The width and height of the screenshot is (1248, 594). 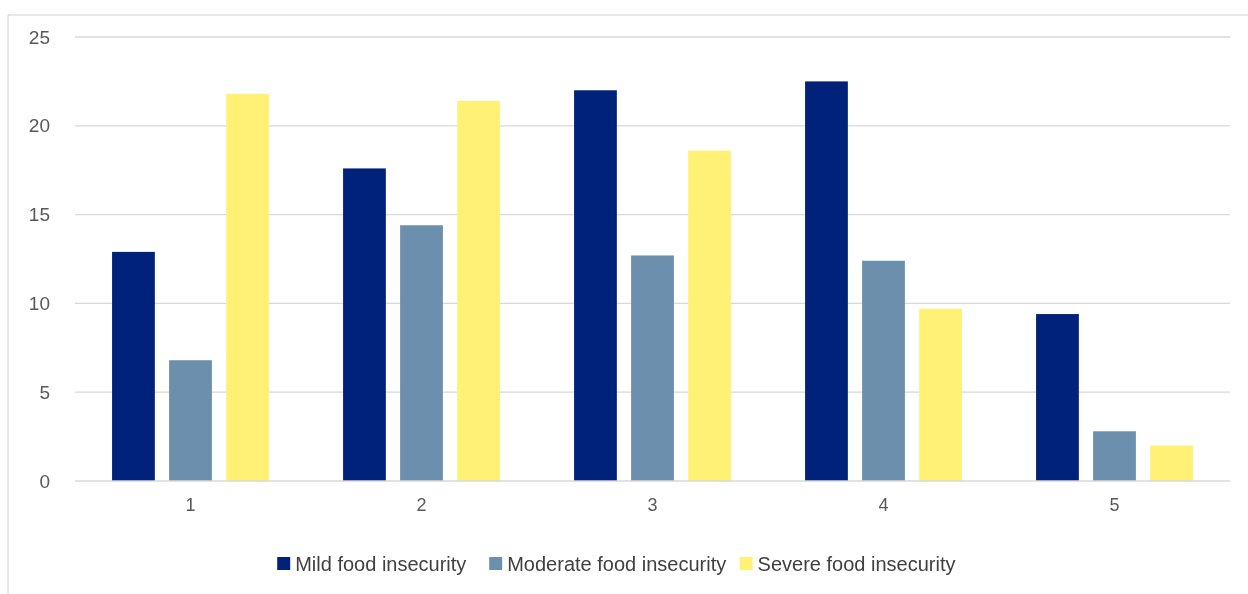 I want to click on x-tick-label: 5, so click(x=1114, y=505).